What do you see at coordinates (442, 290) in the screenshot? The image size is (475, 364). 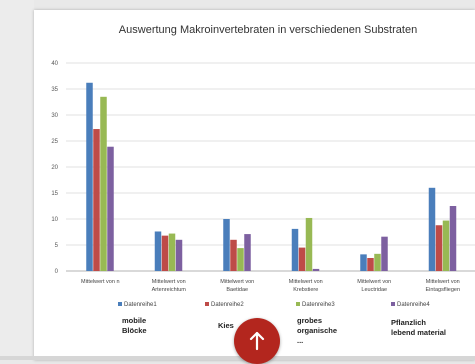 I see `x-tick-label: Eintagsfliegen` at bounding box center [442, 290].